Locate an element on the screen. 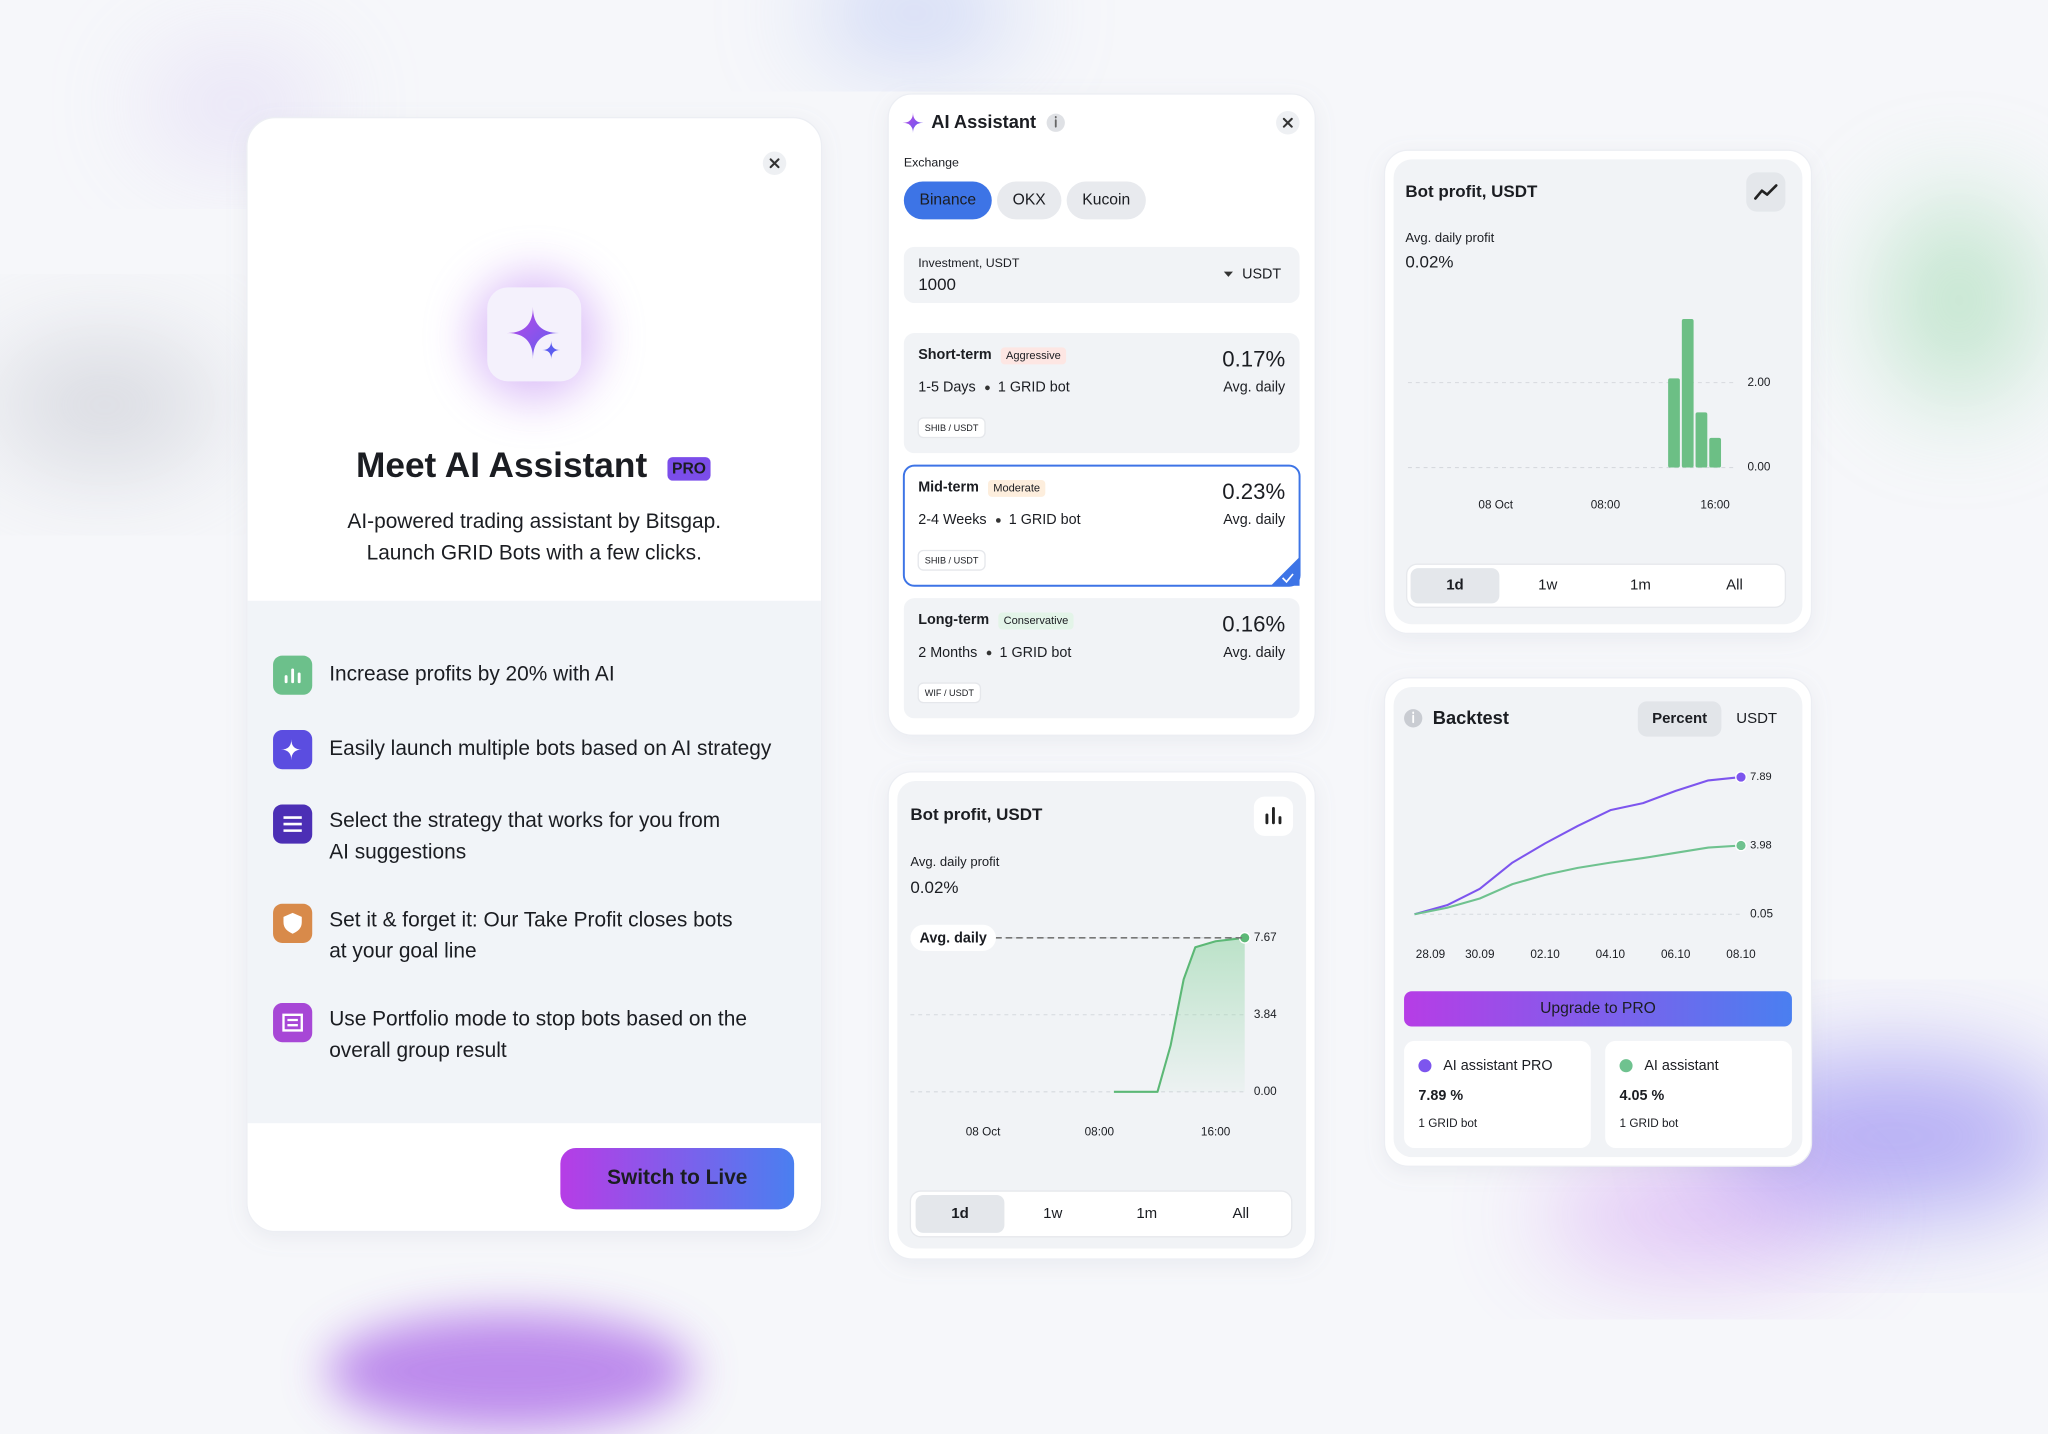 This screenshot has height=1434, width=2048. risk-text: Moderate is located at coordinates (1016, 488).